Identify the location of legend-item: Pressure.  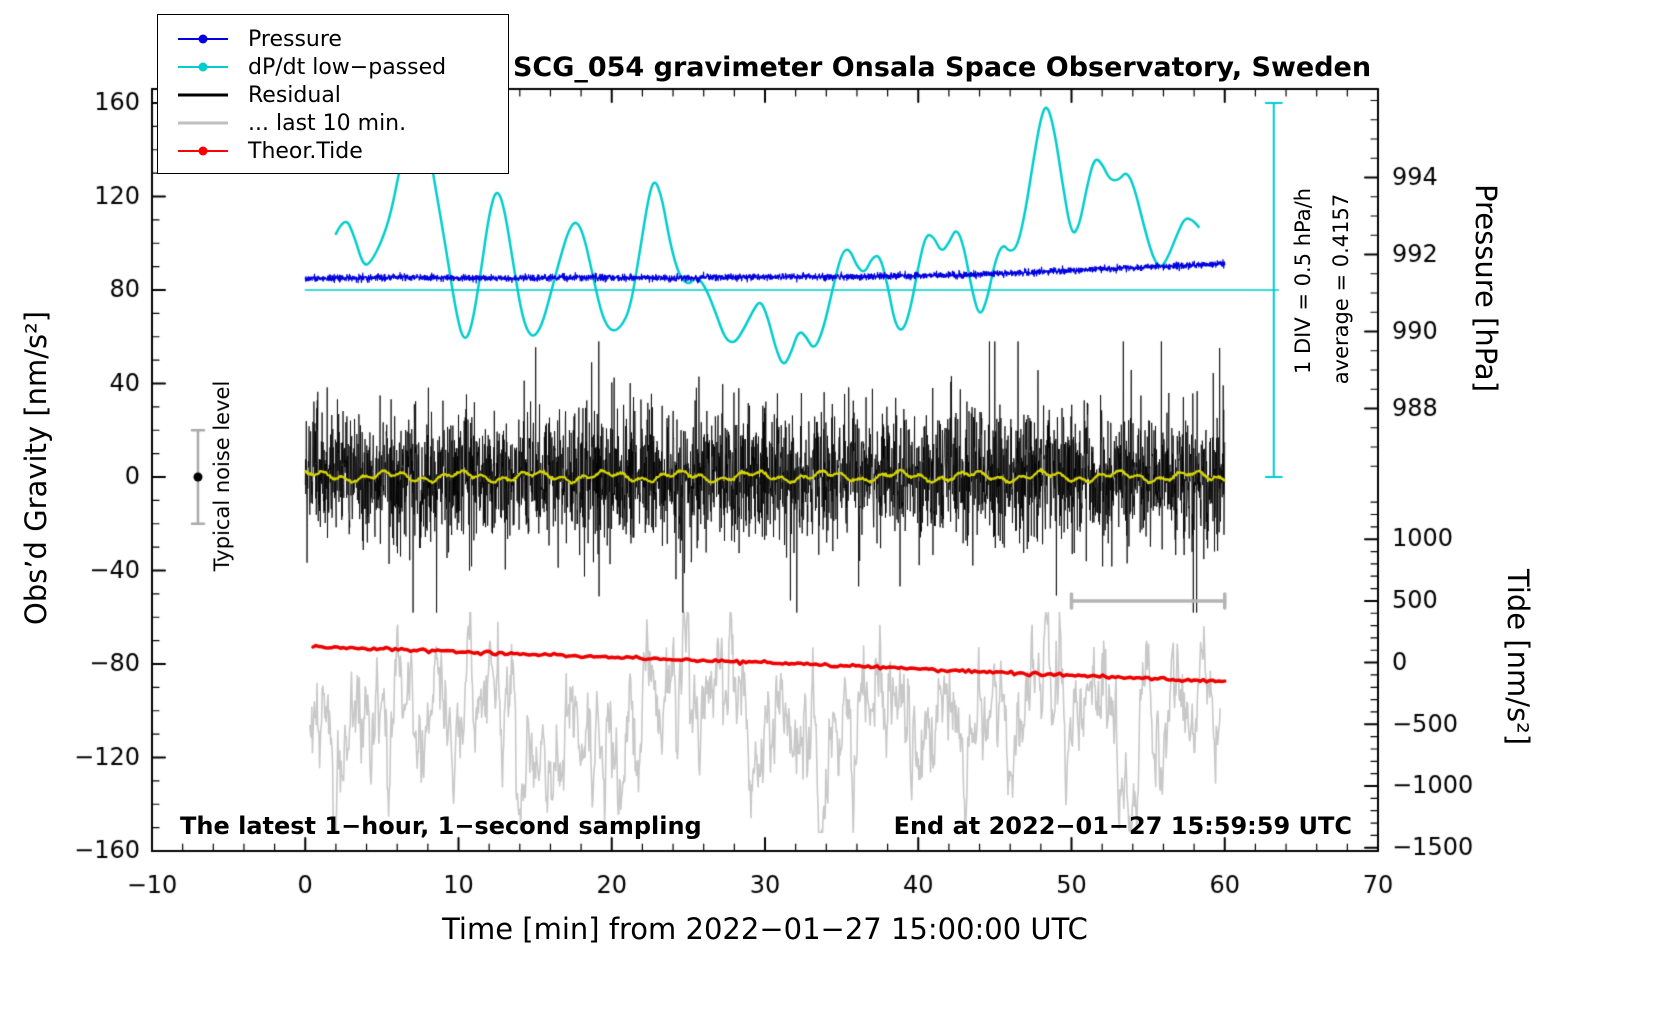
(334, 39).